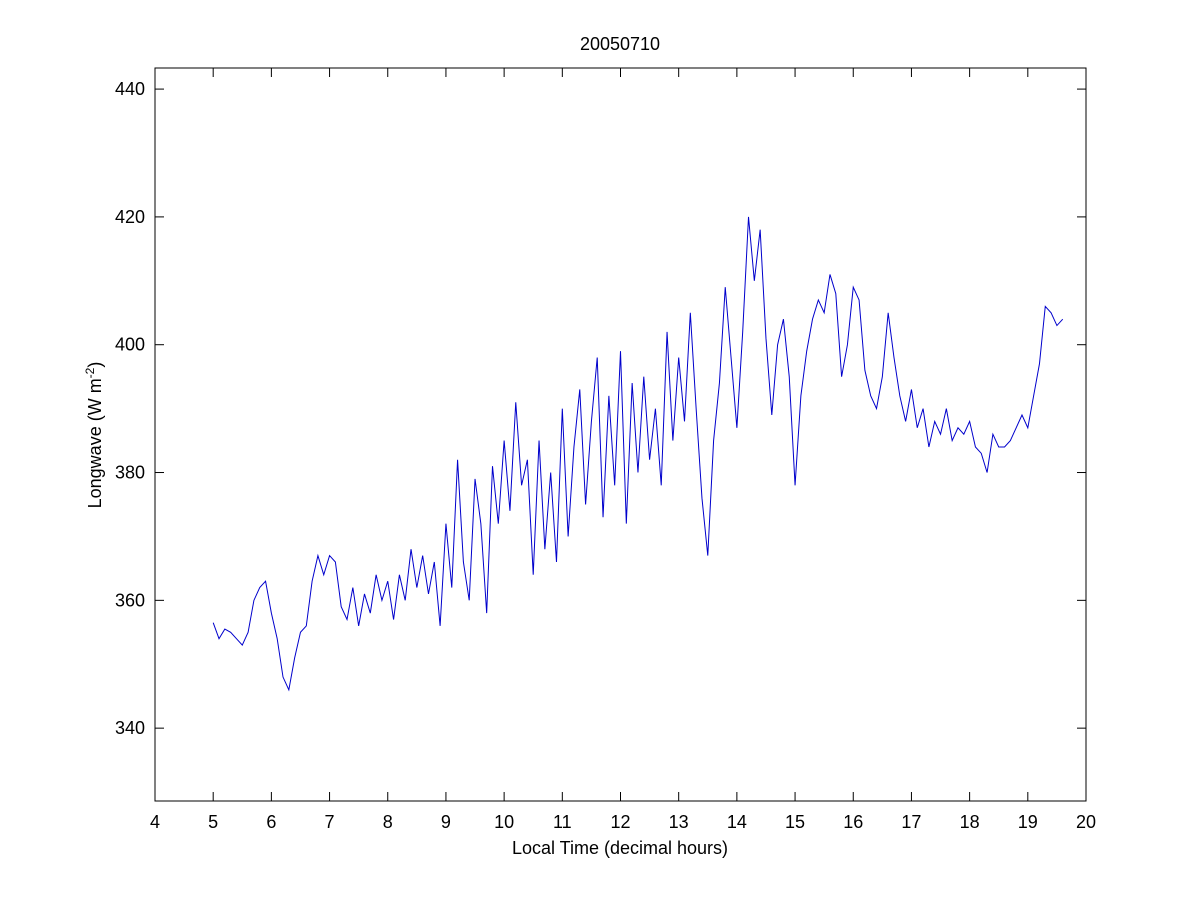  What do you see at coordinates (853, 822) in the screenshot?
I see `x-tick-label: 16` at bounding box center [853, 822].